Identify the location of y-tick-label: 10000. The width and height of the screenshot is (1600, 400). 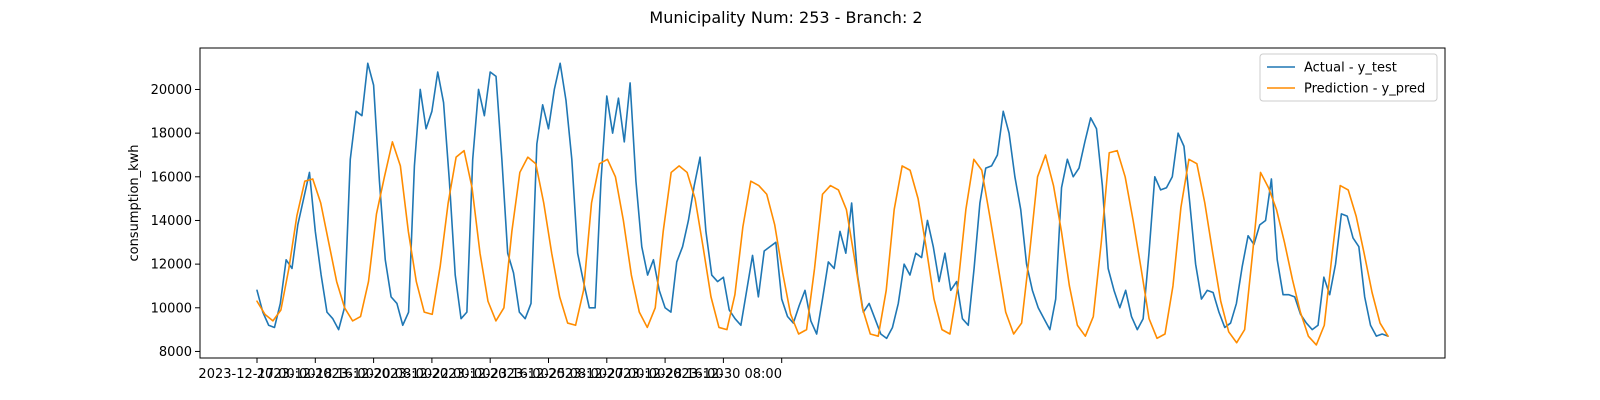
(171, 308).